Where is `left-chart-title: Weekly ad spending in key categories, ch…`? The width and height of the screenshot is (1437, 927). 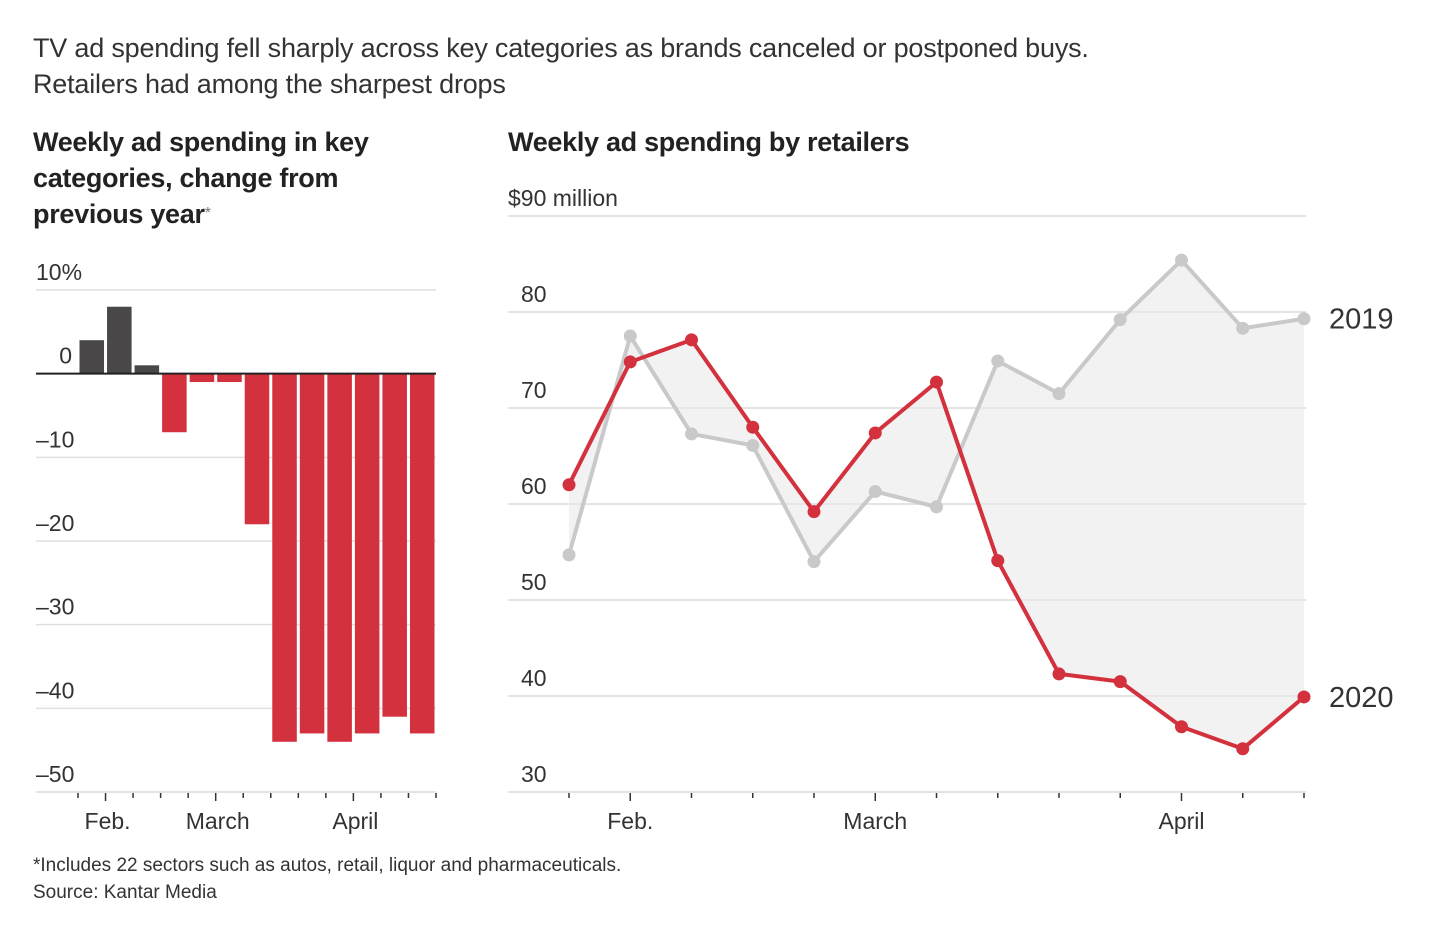
left-chart-title: Weekly ad spending in key categories, ch… is located at coordinates (243, 178).